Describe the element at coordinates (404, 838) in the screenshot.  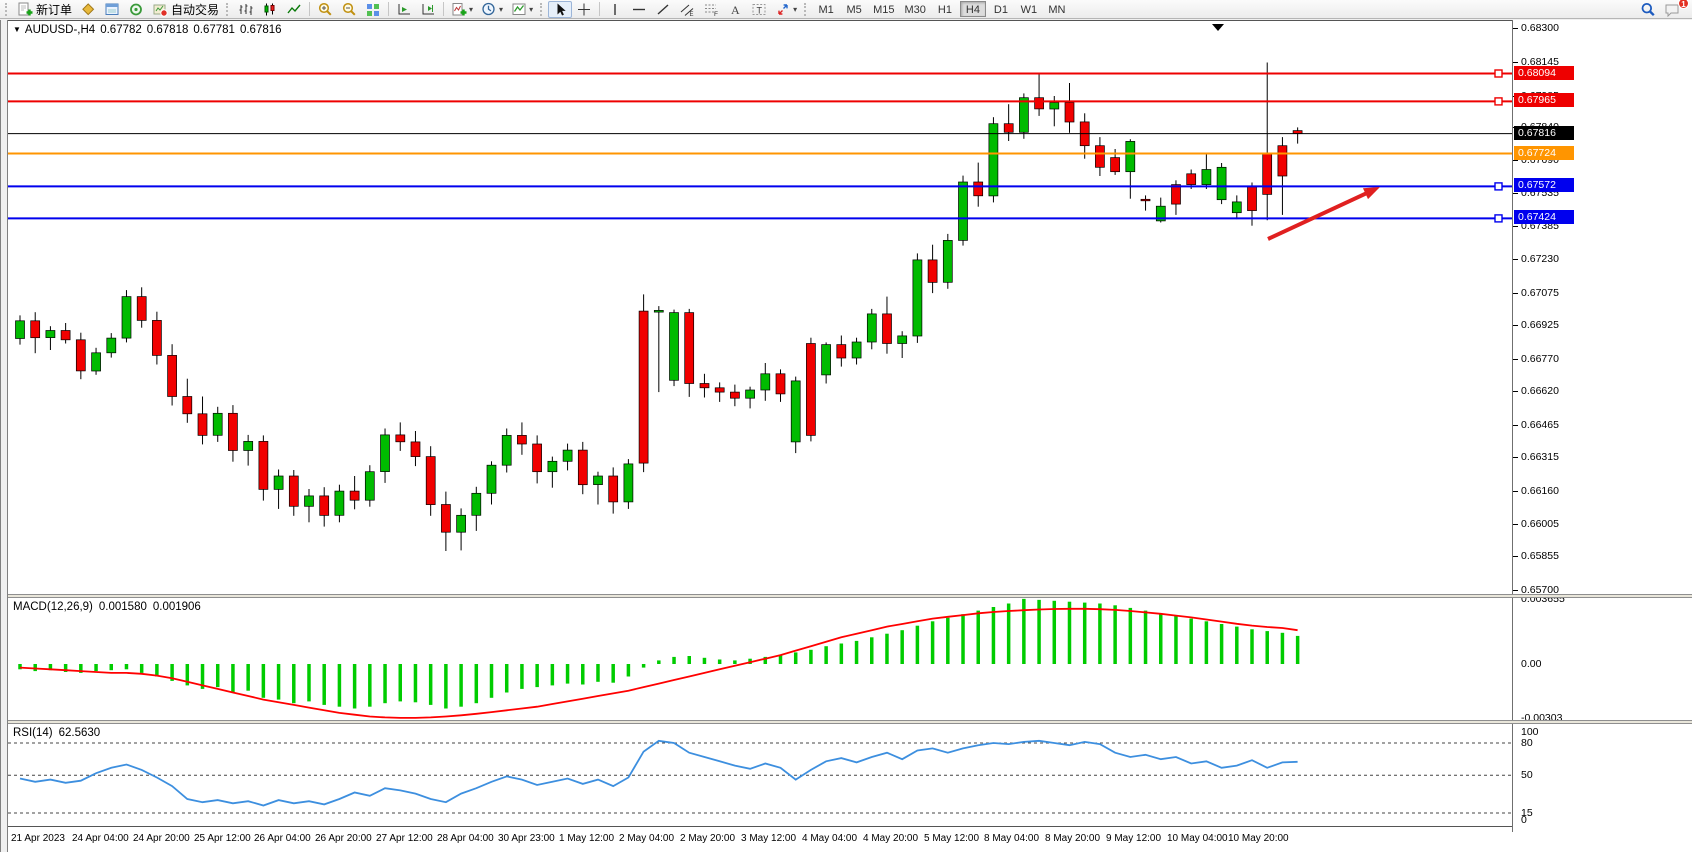
I see `time-axis-label: 27 Apr 12:00` at that location.